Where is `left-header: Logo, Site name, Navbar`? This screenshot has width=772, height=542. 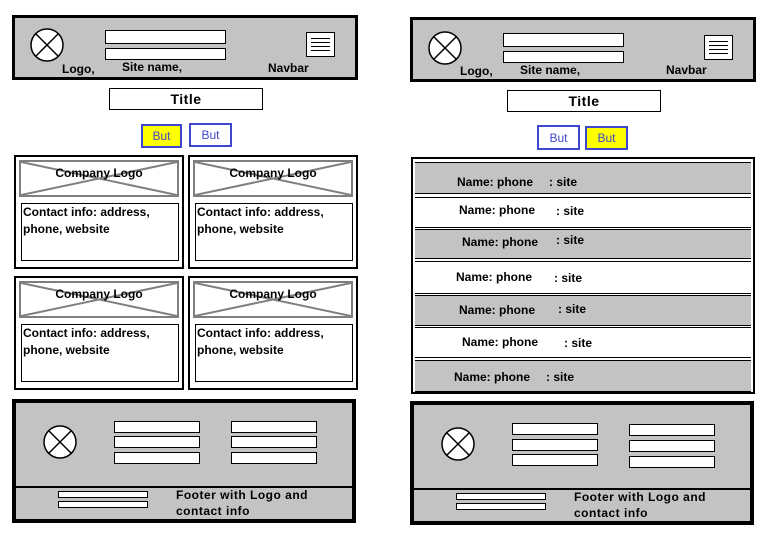 left-header: Logo, Site name, Navbar is located at coordinates (185, 47).